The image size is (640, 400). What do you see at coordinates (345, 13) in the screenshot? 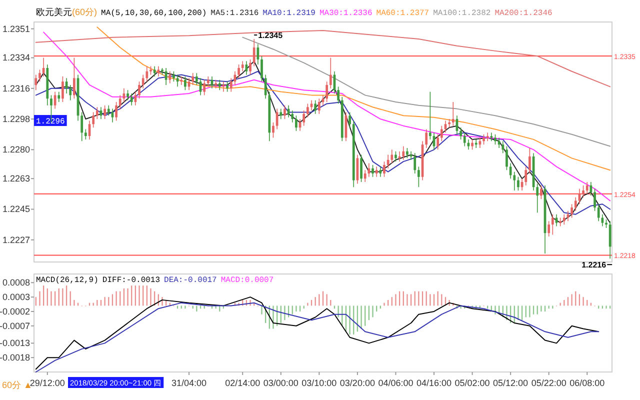
I see `text: MA30:1.2336` at bounding box center [345, 13].